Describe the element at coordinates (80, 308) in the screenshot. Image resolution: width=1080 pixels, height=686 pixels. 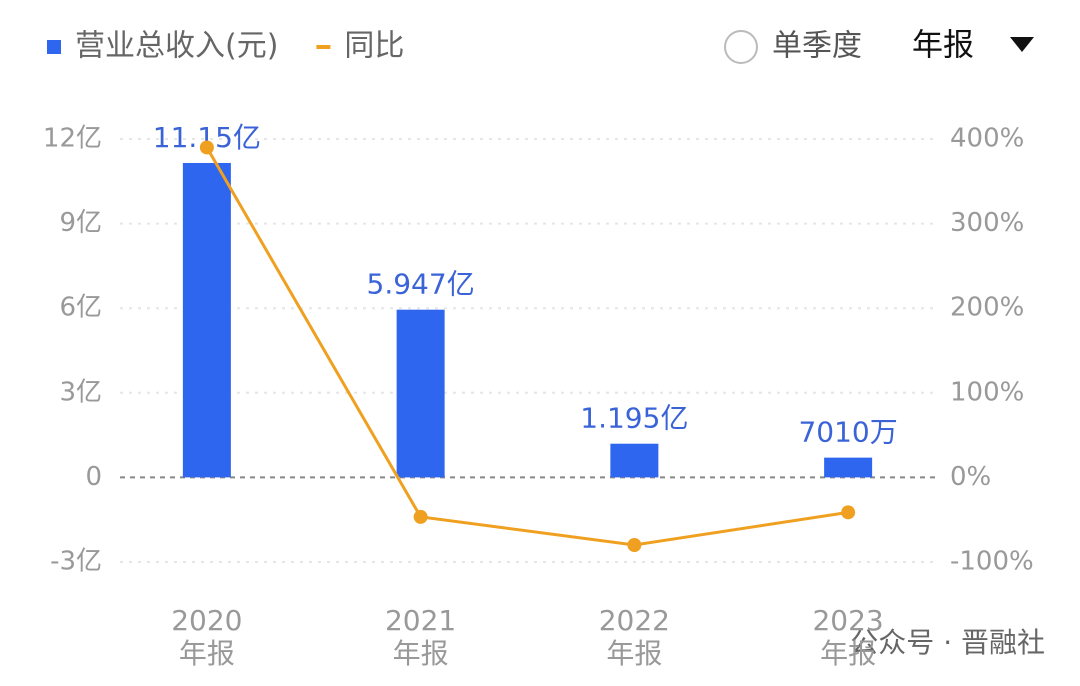
I see `y-tick-label: 6亿` at that location.